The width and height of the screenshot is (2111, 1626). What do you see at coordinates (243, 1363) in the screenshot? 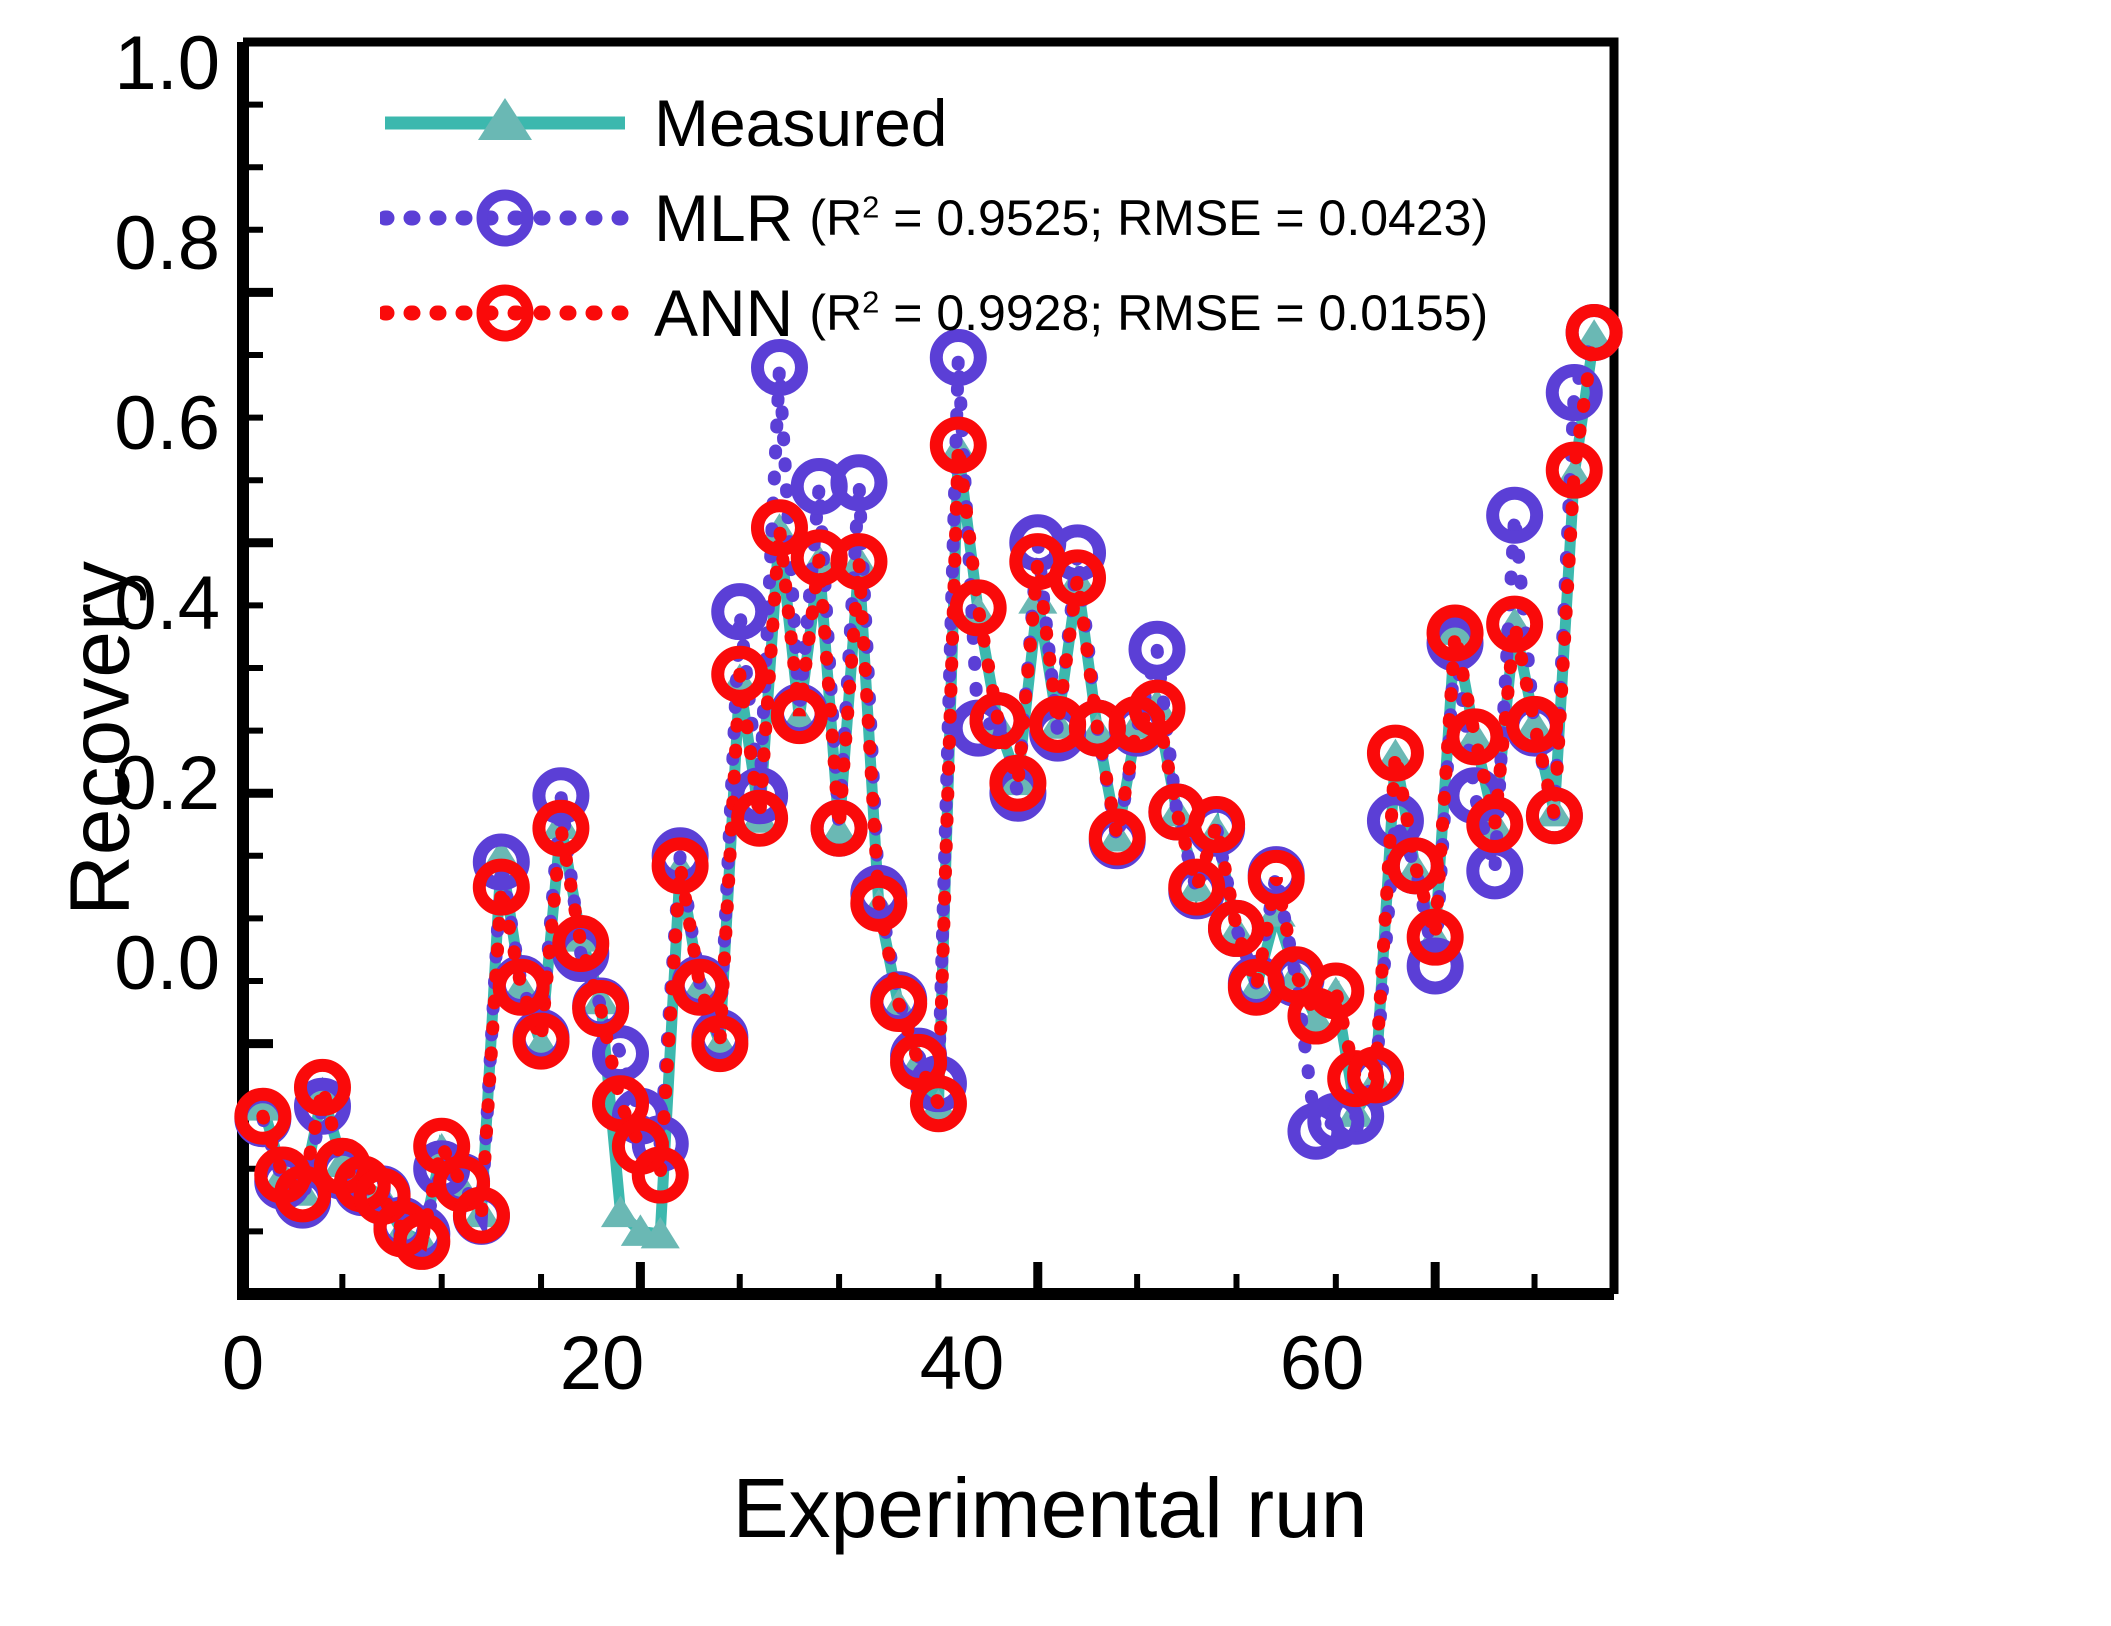
I see `x-tick-label-0: 0` at bounding box center [243, 1363].